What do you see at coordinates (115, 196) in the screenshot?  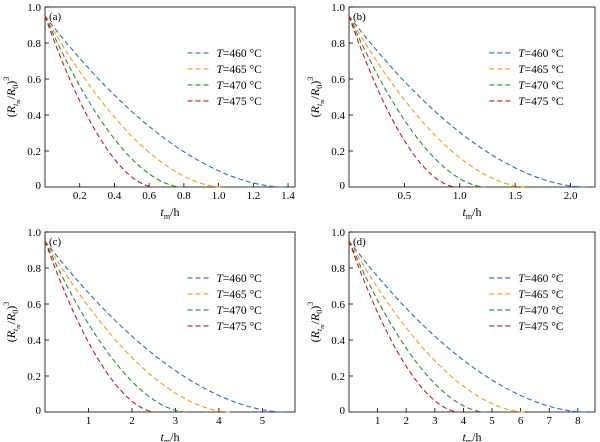 I see `x-tick-label: 0.4` at bounding box center [115, 196].